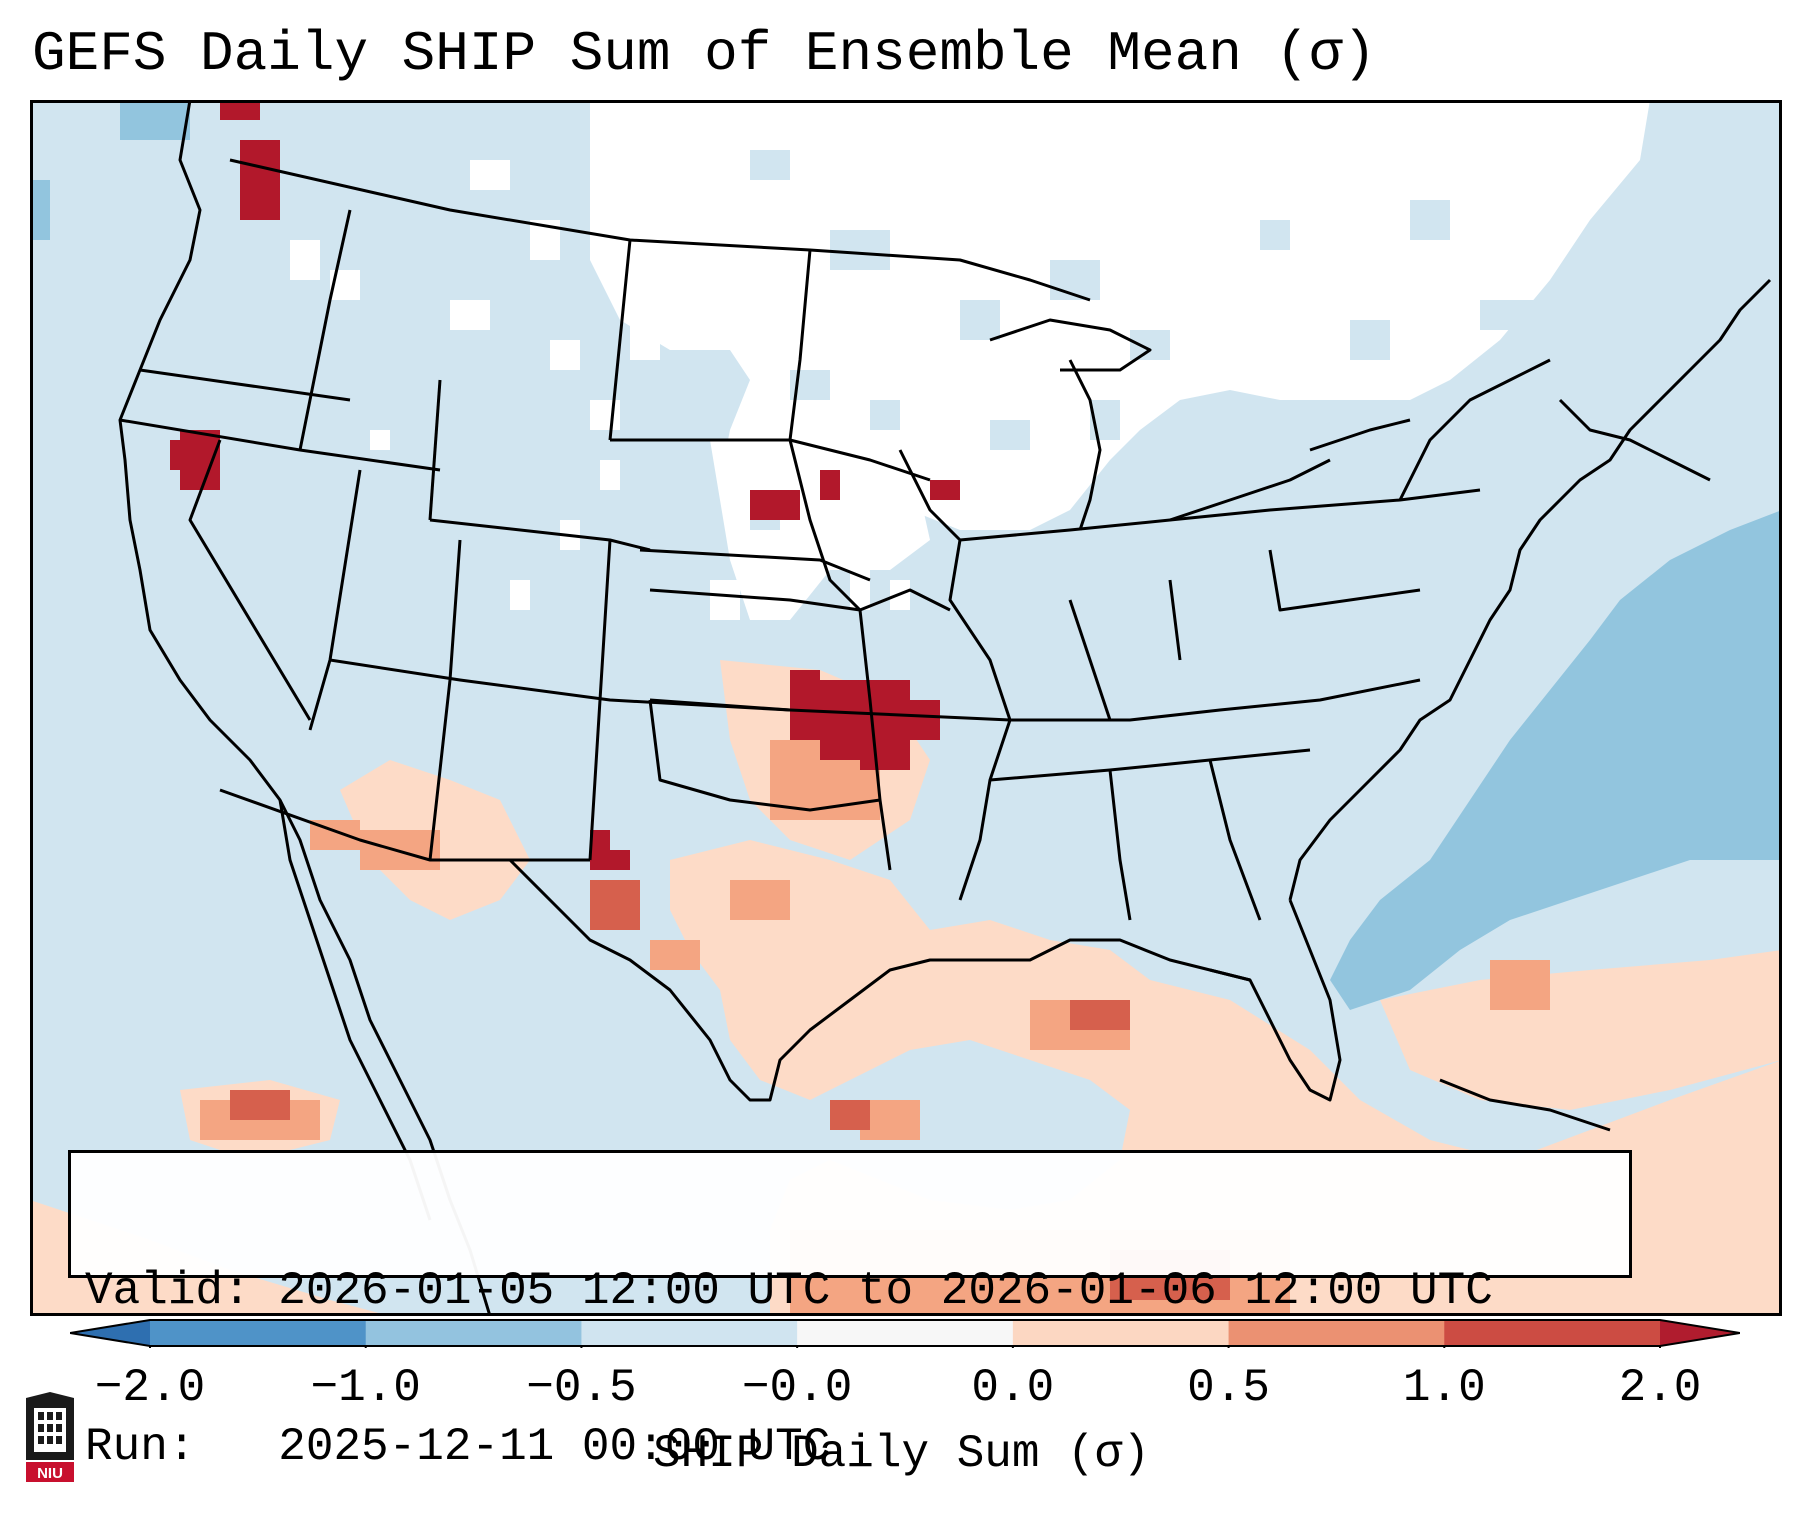  Describe the element at coordinates (797, 1388) in the screenshot. I see `colorbar-tick-label: −0.0` at that location.